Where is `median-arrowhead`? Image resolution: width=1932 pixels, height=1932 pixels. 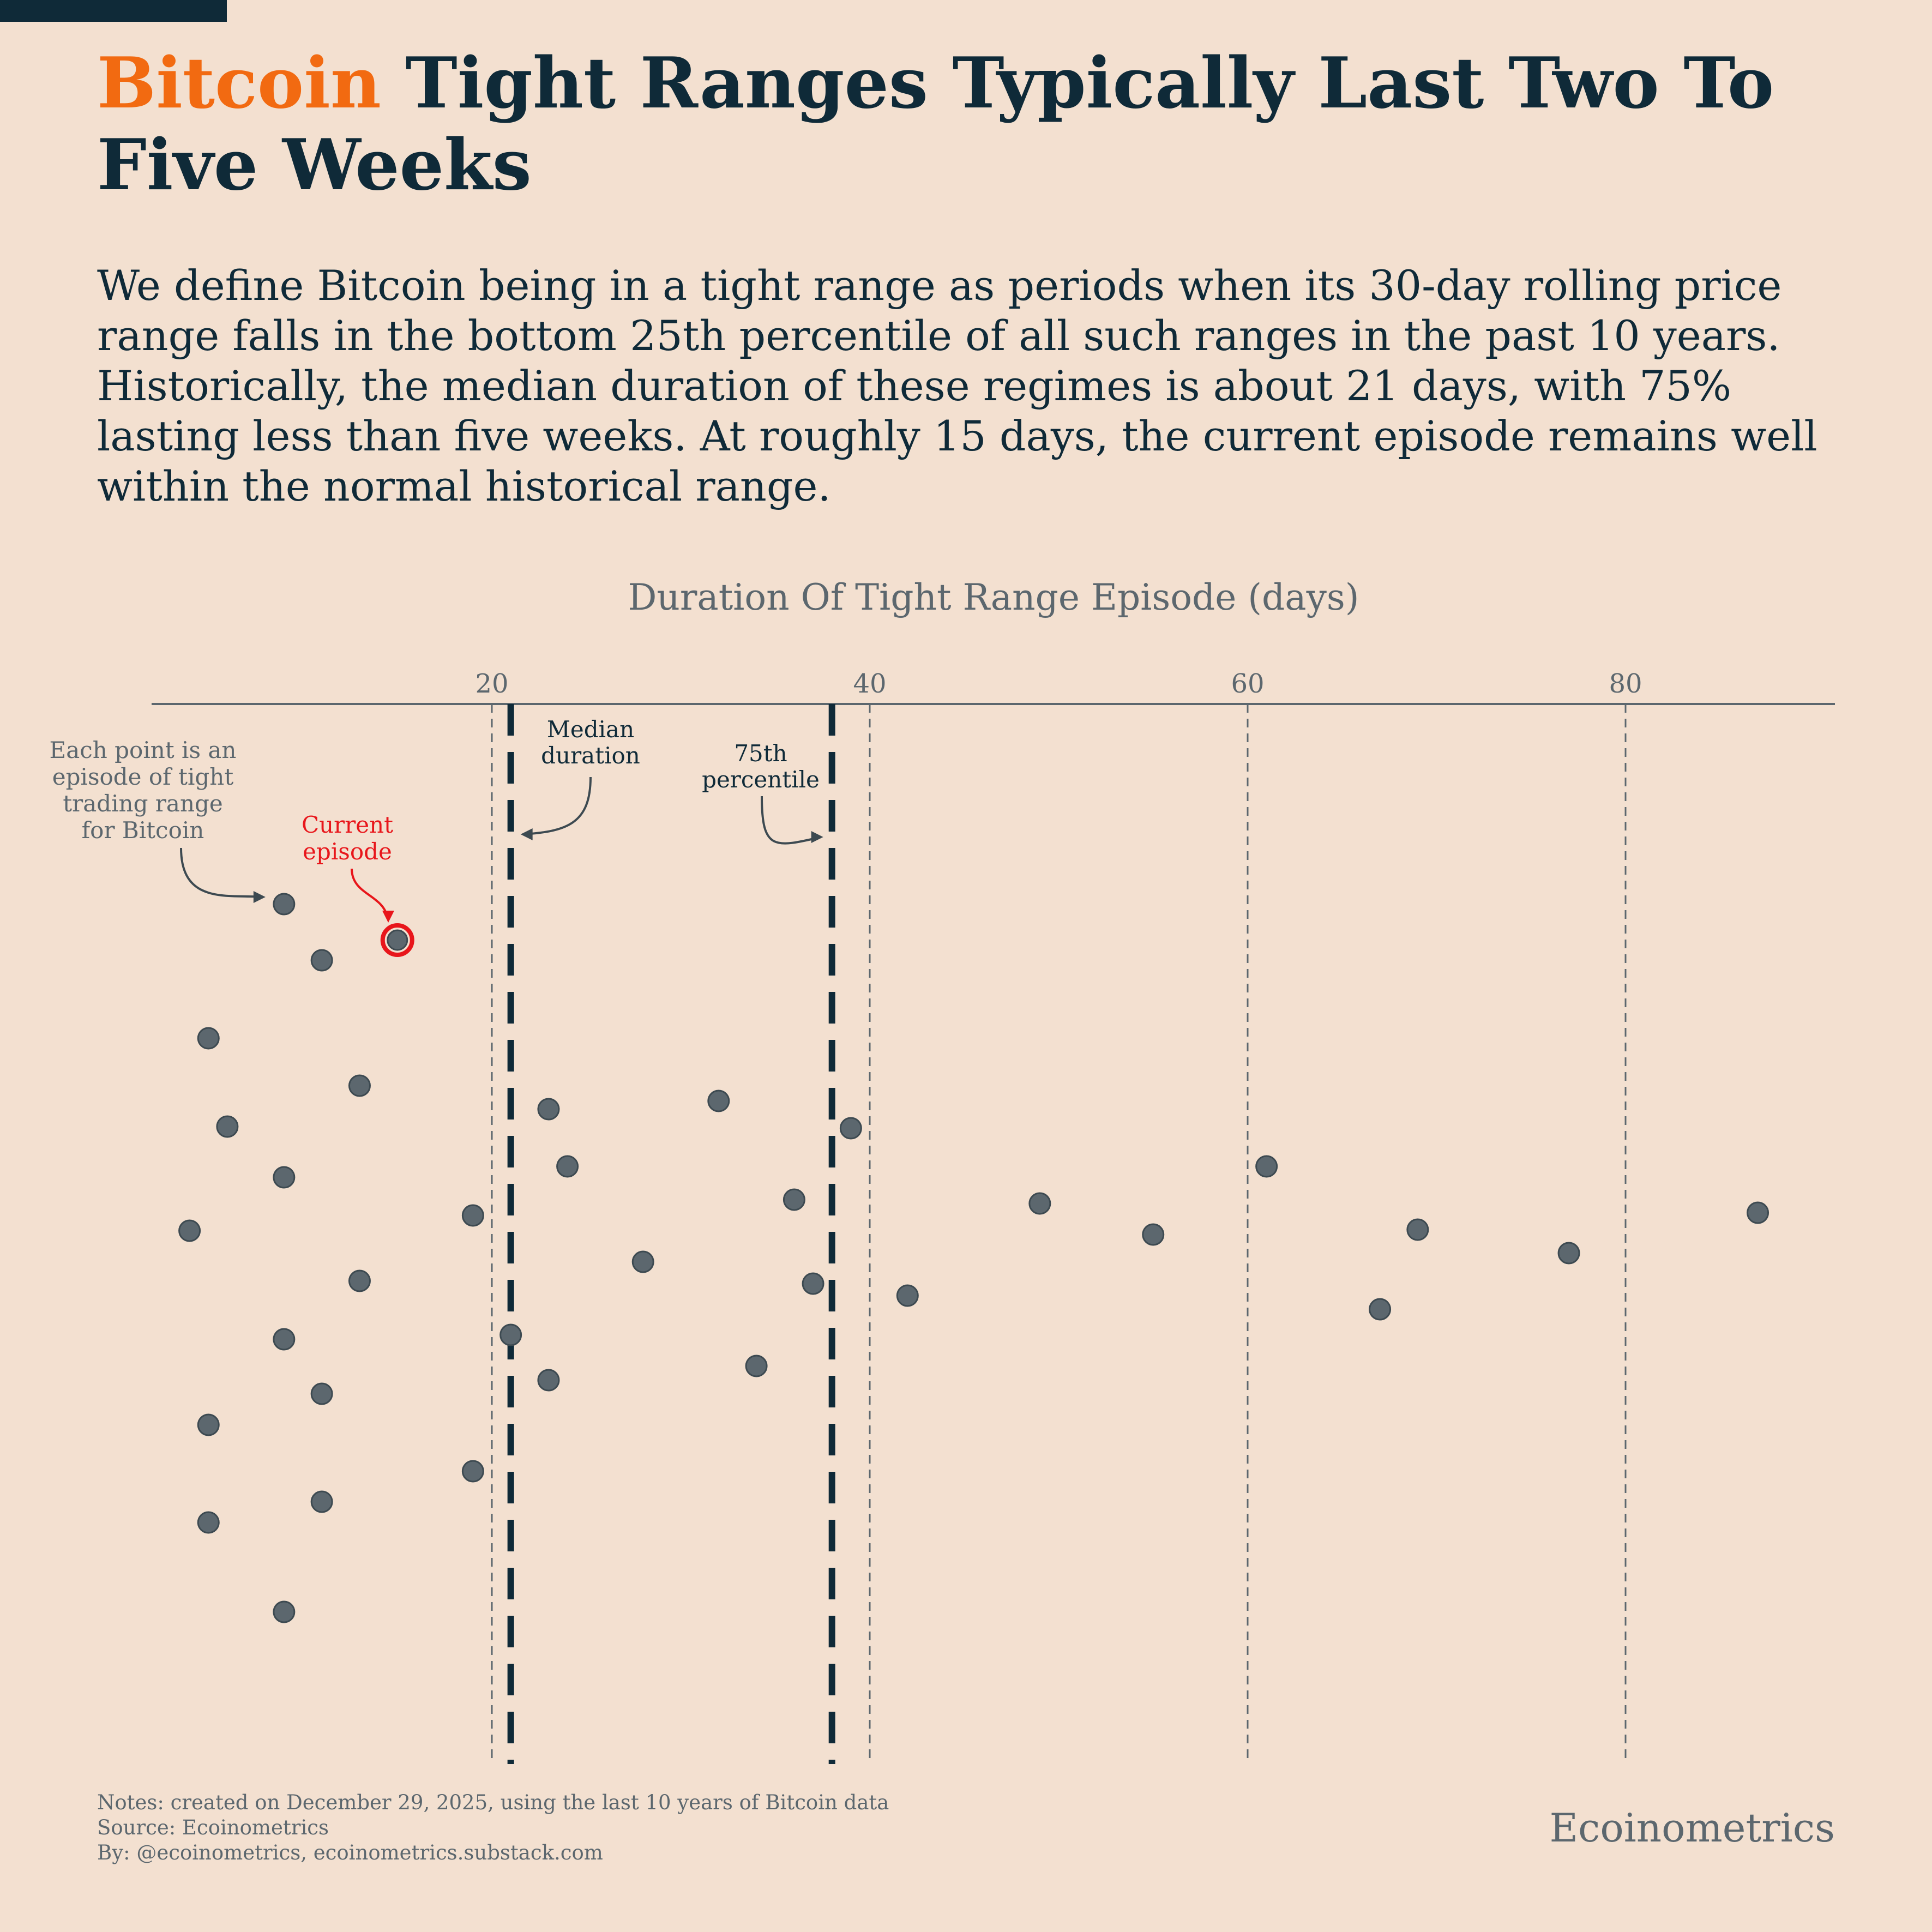
median-arrowhead is located at coordinates (526, 834).